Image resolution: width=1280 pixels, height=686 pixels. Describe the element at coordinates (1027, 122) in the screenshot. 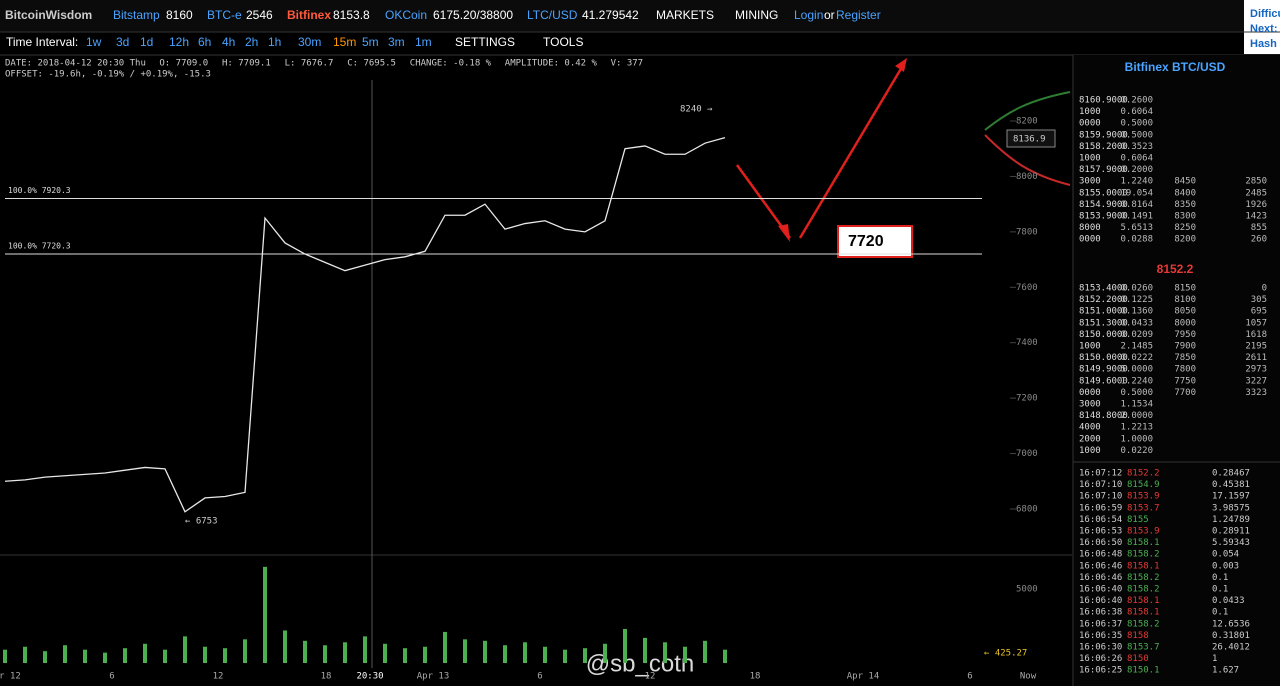

I see `y-tick-label: 8200` at that location.